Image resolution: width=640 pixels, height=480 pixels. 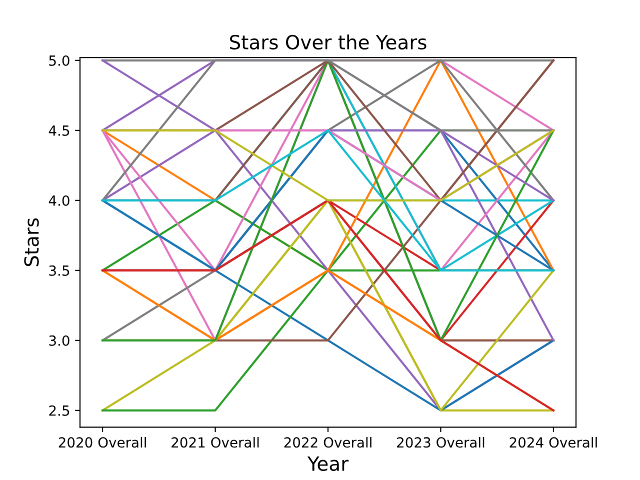 I want to click on x-tick-label: 2023 Overall, so click(x=440, y=442).